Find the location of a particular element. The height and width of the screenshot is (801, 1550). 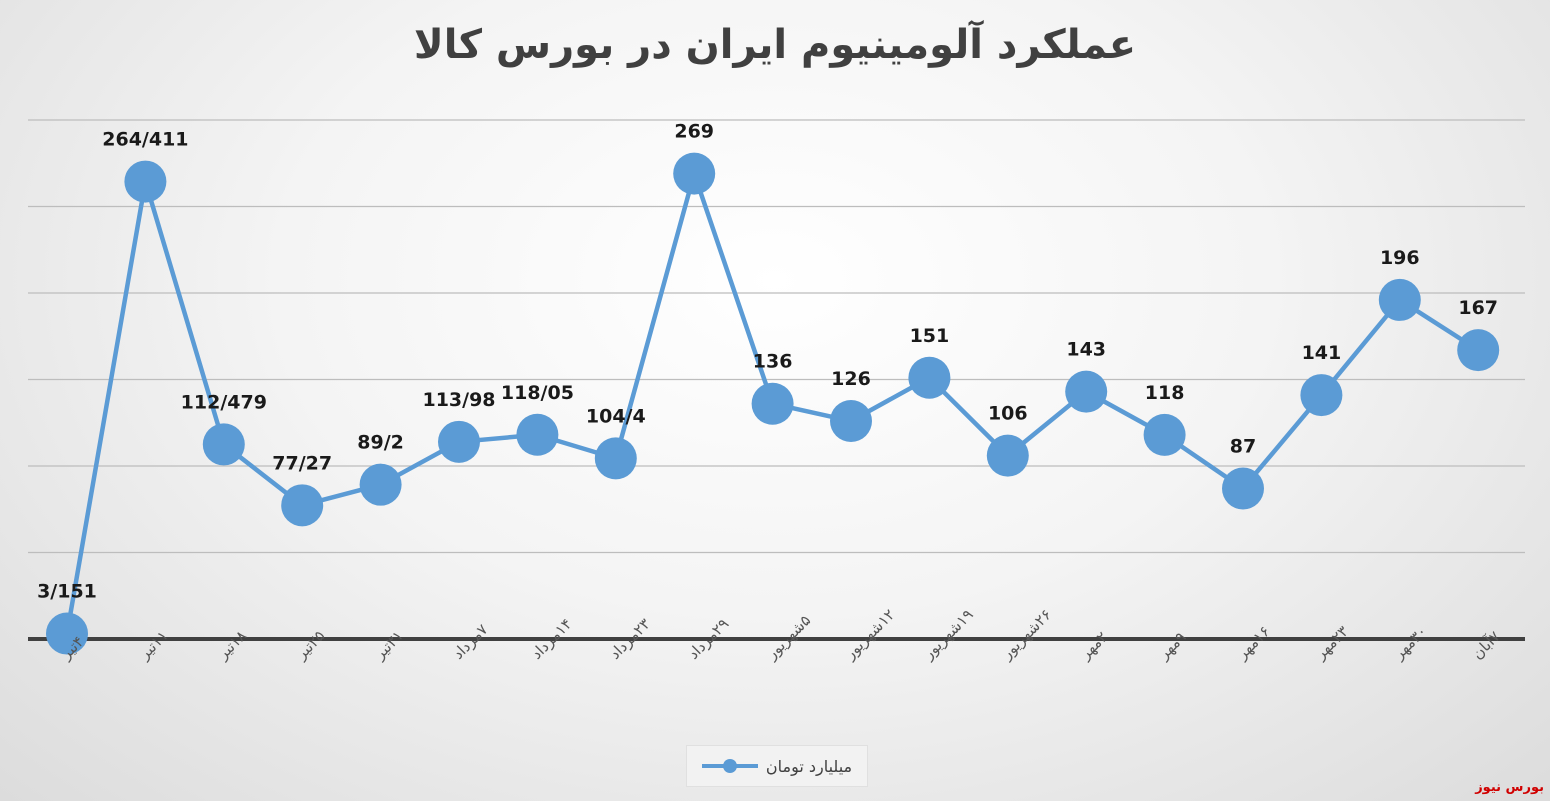

data-label: 143 is located at coordinates (1086, 350).